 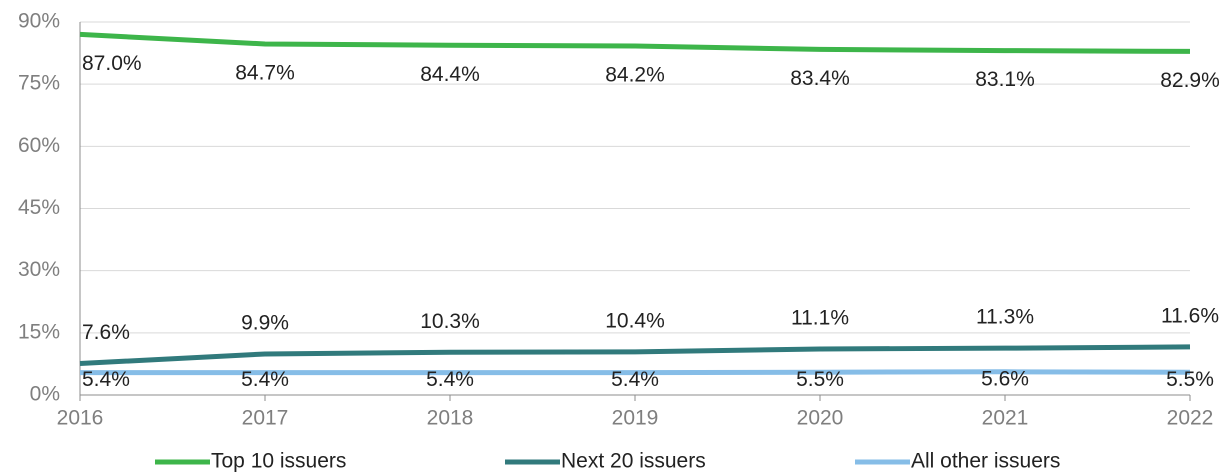 I want to click on data-label: 83.4%, so click(x=820, y=78).